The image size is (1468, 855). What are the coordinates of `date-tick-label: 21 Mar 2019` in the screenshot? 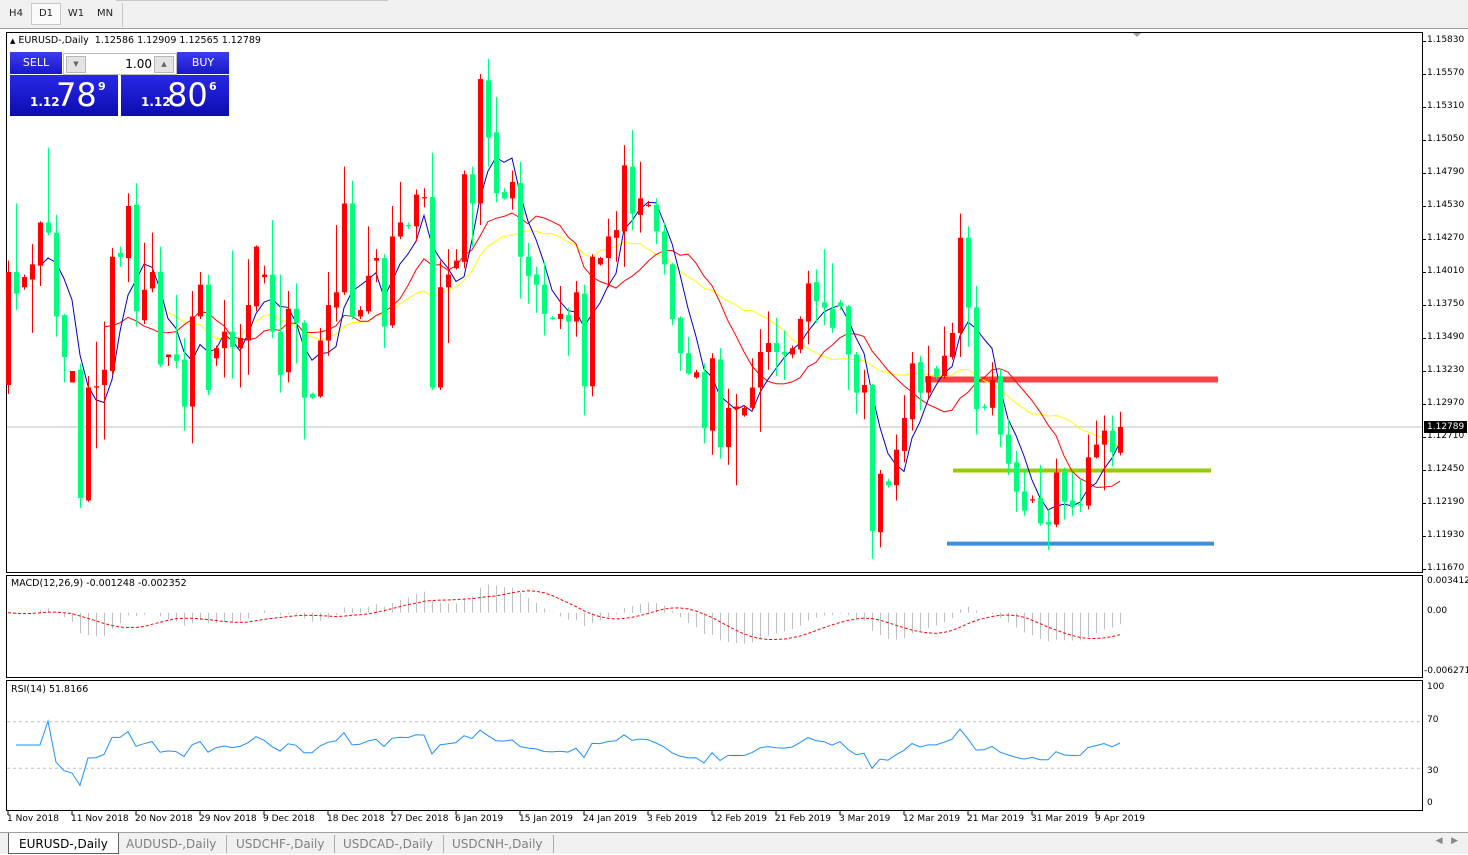 It's located at (996, 819).